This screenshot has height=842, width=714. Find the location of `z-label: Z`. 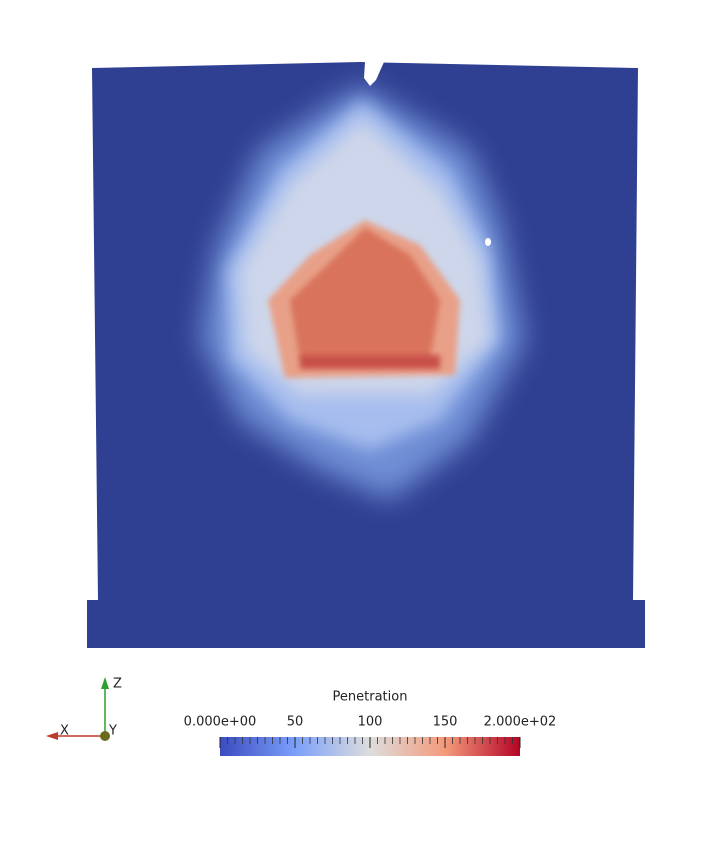

z-label: Z is located at coordinates (117, 684).